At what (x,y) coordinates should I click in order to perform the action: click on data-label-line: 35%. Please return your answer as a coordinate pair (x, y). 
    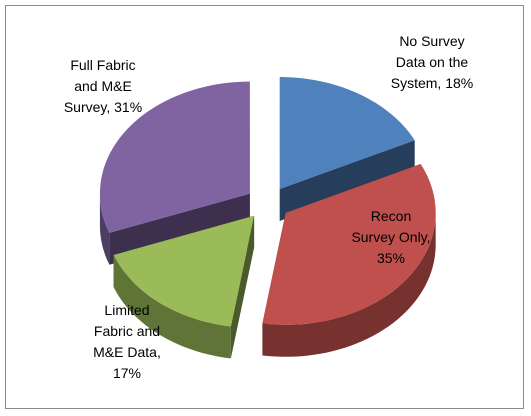
    Looking at the image, I should click on (391, 258).